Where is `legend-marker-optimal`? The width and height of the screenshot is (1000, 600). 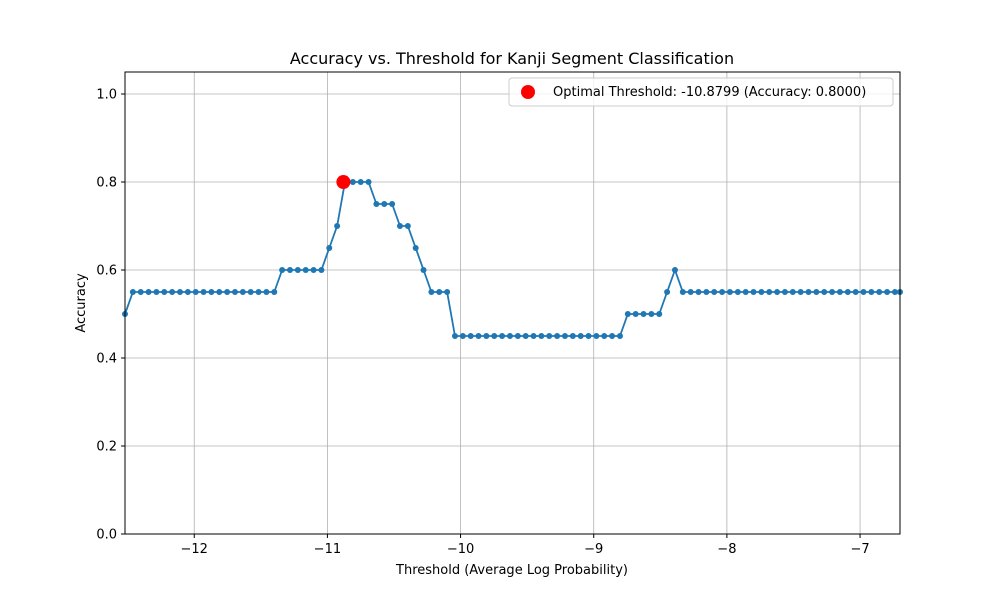
legend-marker-optimal is located at coordinates (528, 92).